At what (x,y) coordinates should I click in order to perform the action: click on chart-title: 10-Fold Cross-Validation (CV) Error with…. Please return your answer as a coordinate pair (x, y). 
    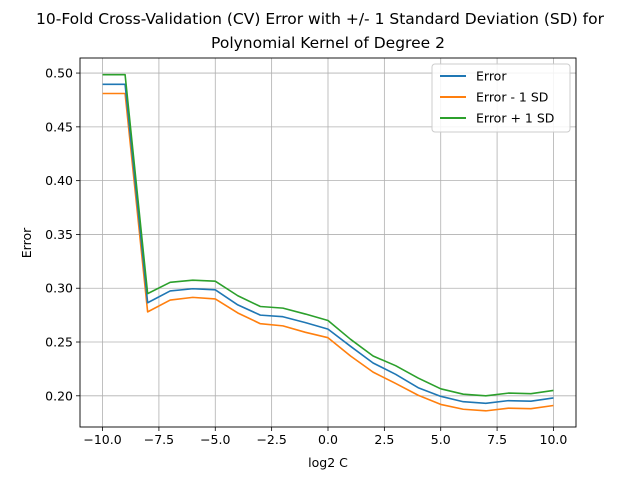
    Looking at the image, I should click on (320, 19).